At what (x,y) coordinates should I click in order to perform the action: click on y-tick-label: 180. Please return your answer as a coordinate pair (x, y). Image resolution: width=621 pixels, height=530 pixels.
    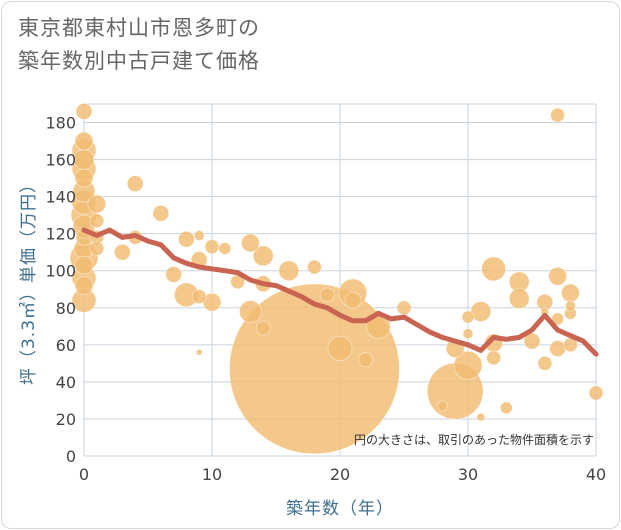
    Looking at the image, I should click on (60, 123).